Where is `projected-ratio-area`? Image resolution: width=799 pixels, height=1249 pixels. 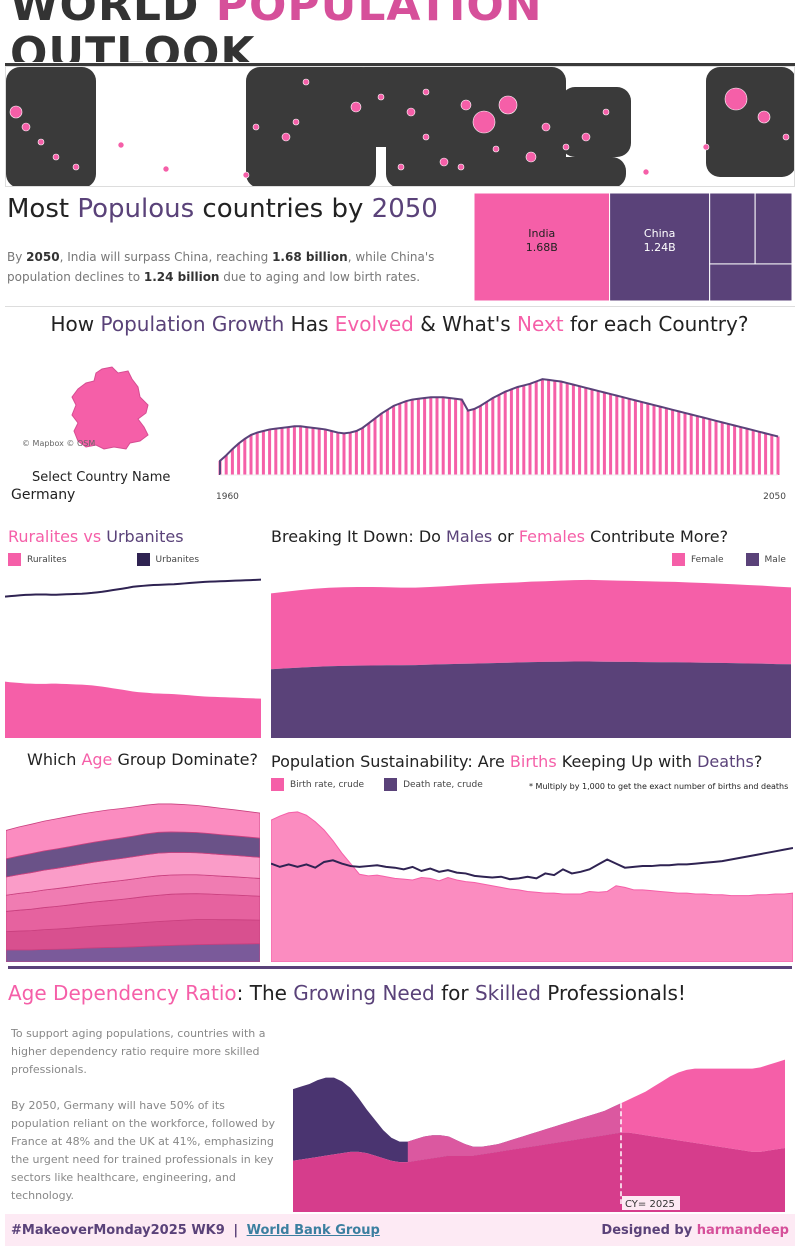
projected-ratio-area is located at coordinates (703, 1105).